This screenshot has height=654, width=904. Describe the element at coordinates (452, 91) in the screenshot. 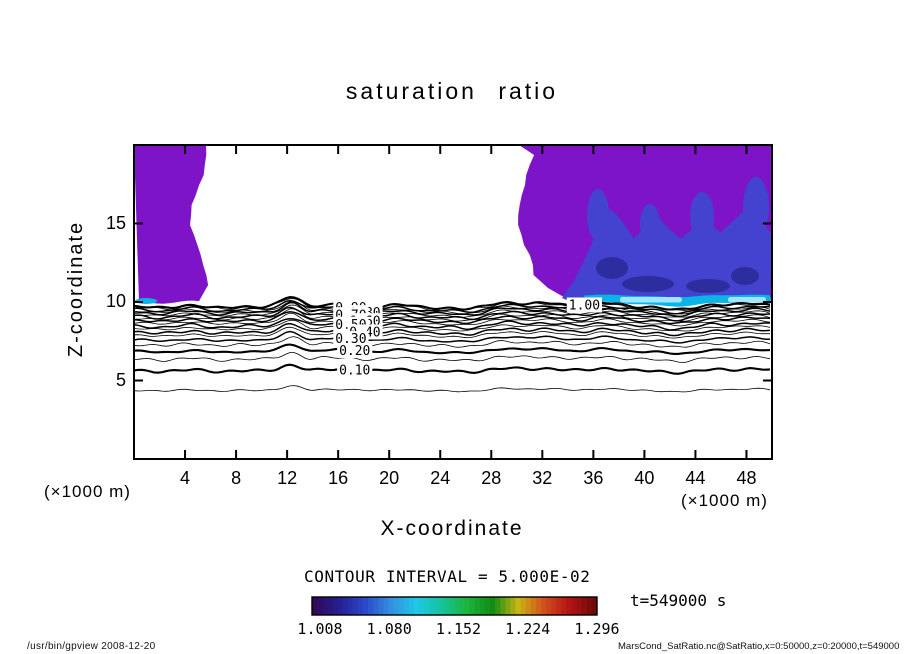

I see `plot-title: saturation ratio` at that location.